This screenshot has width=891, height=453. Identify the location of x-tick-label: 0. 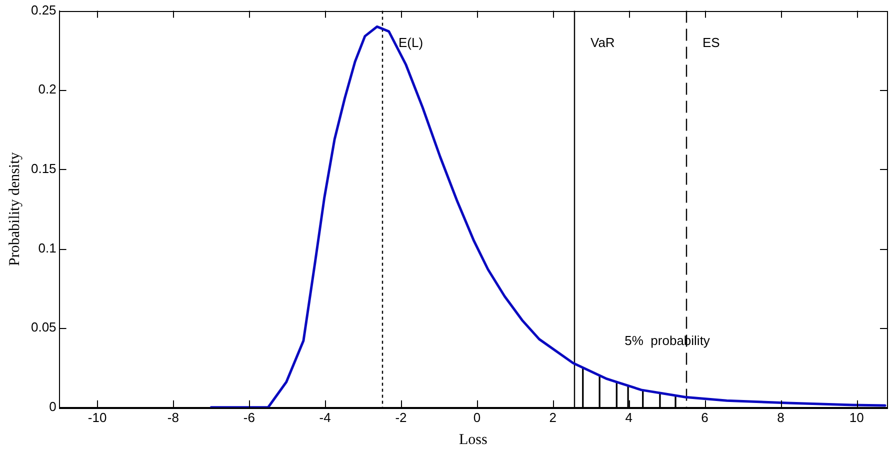
(477, 417).